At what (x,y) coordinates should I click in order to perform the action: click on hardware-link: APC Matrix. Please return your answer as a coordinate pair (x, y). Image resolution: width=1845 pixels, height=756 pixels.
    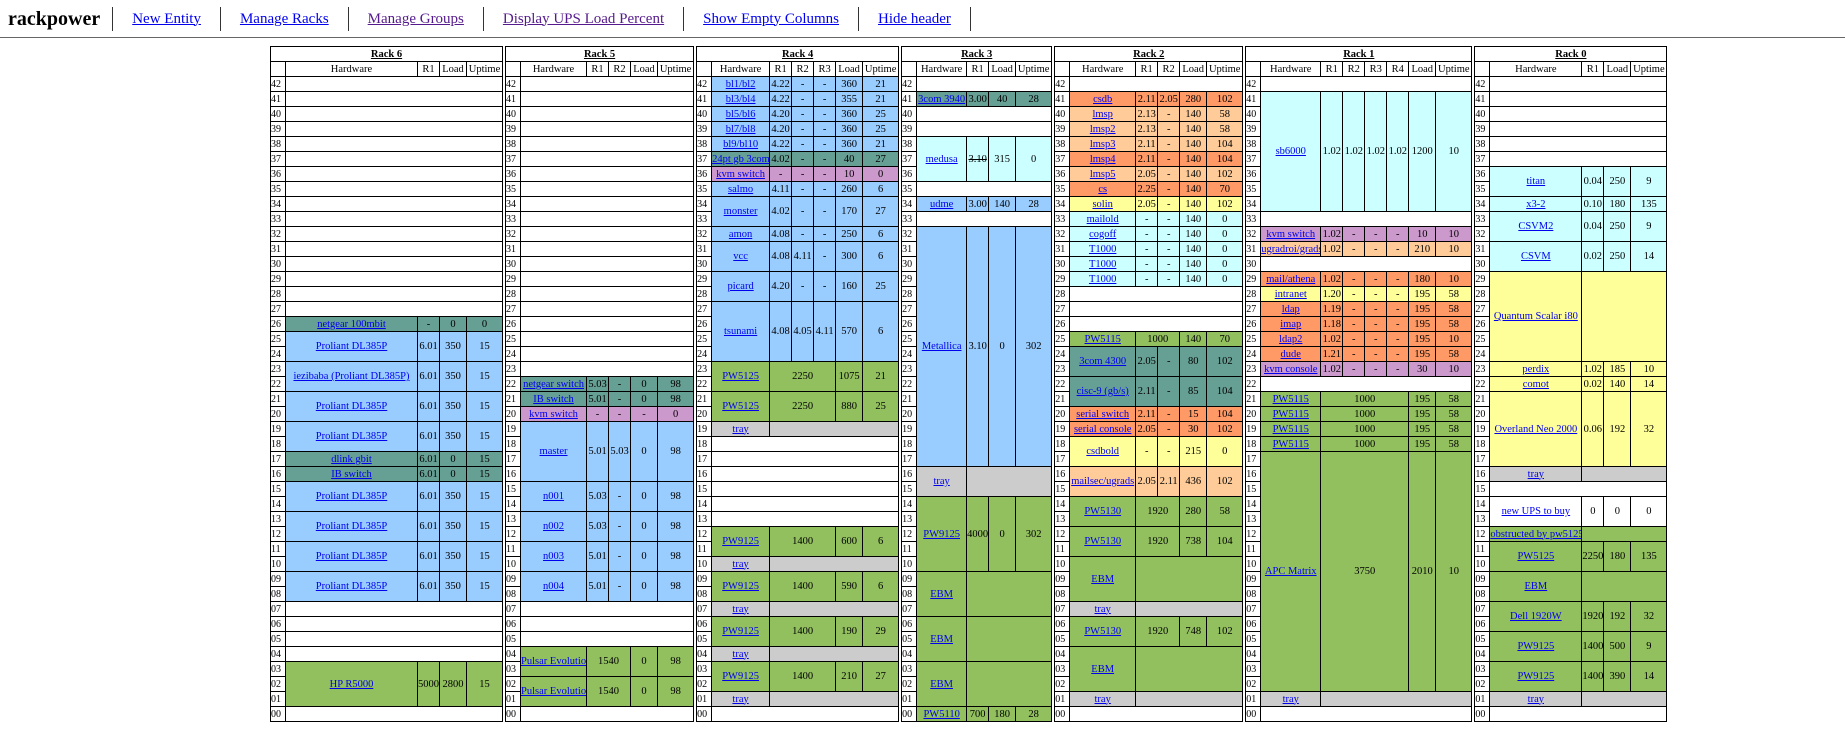
    Looking at the image, I should click on (1290, 571).